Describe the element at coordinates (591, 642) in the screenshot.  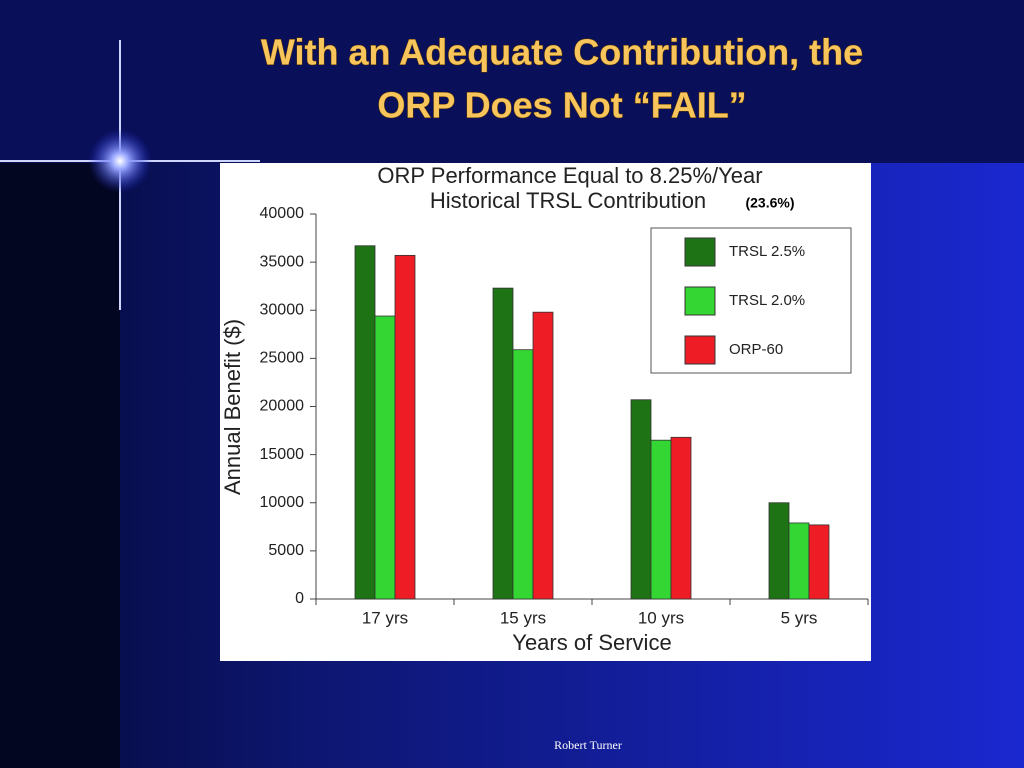
I see `x-axis-label: Years of Service` at that location.